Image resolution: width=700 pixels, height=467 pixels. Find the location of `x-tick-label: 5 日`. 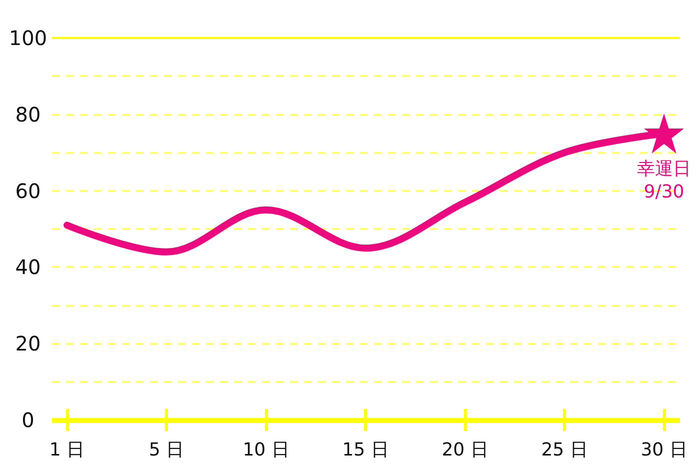

x-tick-label: 5 日 is located at coordinates (166, 450).